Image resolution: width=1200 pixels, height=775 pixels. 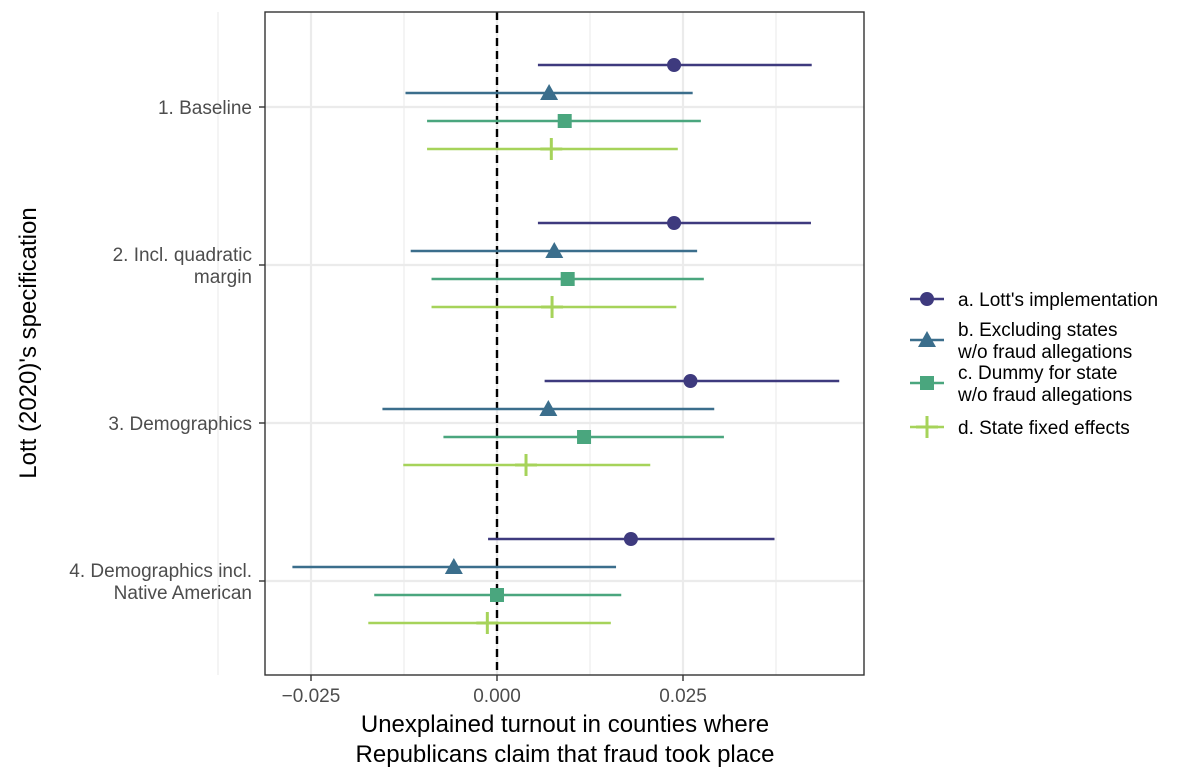 I want to click on y-axis-title: Lott (2020)'s specification, so click(x=28, y=342).